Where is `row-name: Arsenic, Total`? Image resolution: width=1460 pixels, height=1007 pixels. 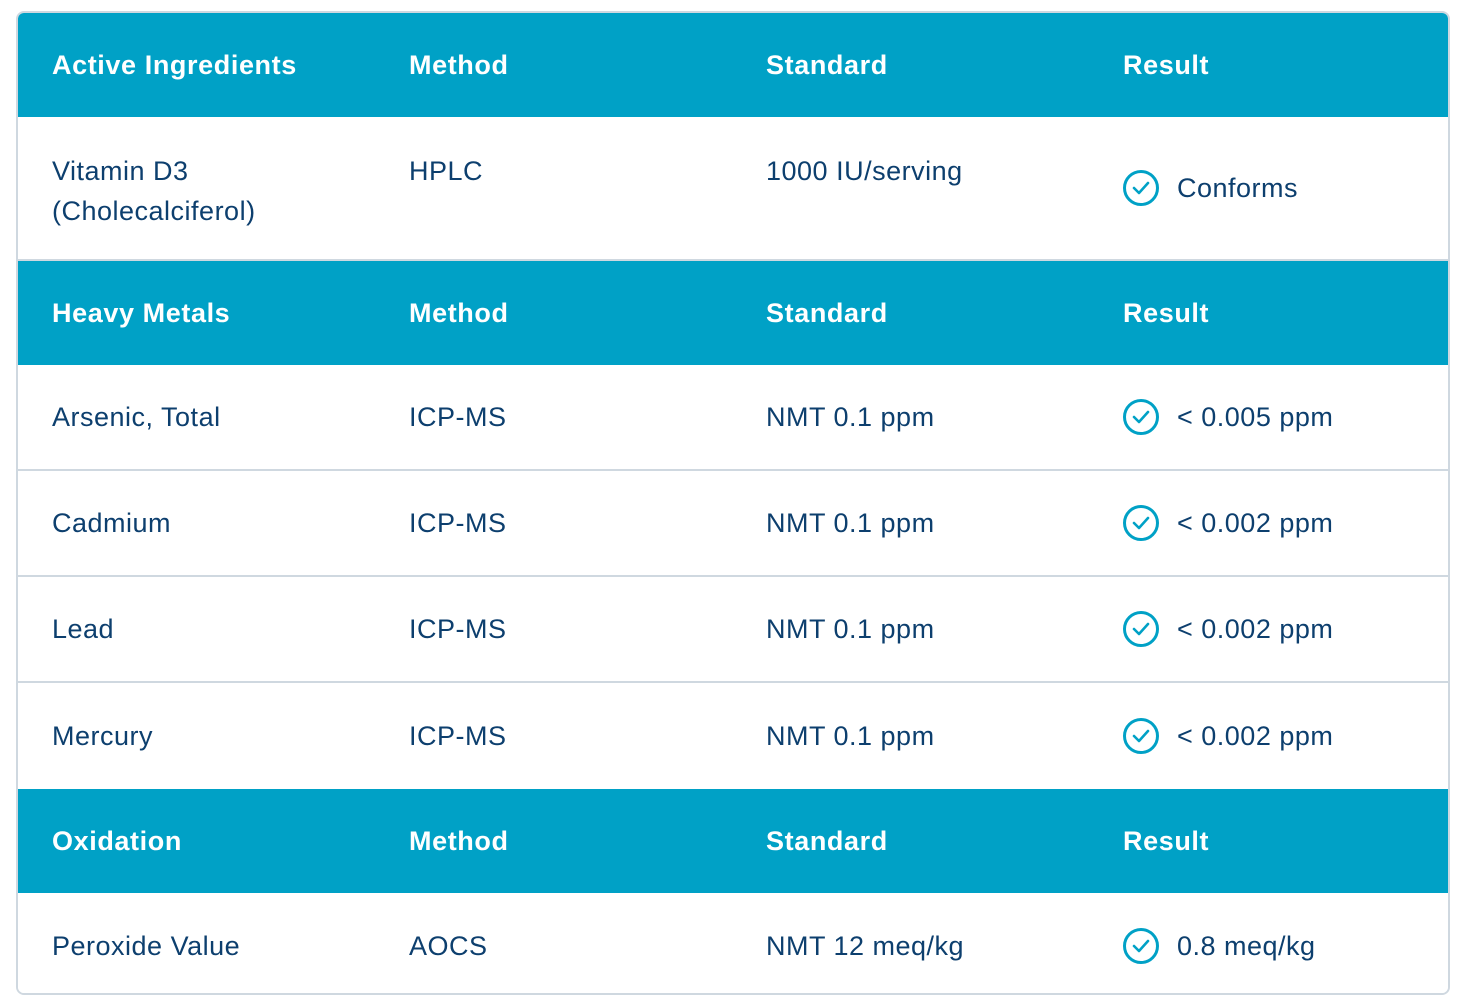 row-name: Arsenic, Total is located at coordinates (136, 416).